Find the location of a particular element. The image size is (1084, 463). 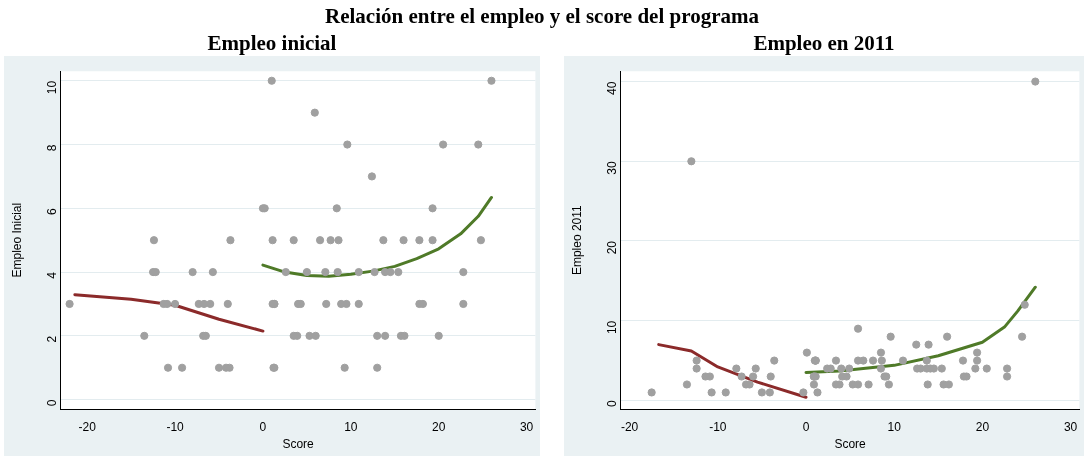

y-tick-label: 8 is located at coordinates (52, 148).